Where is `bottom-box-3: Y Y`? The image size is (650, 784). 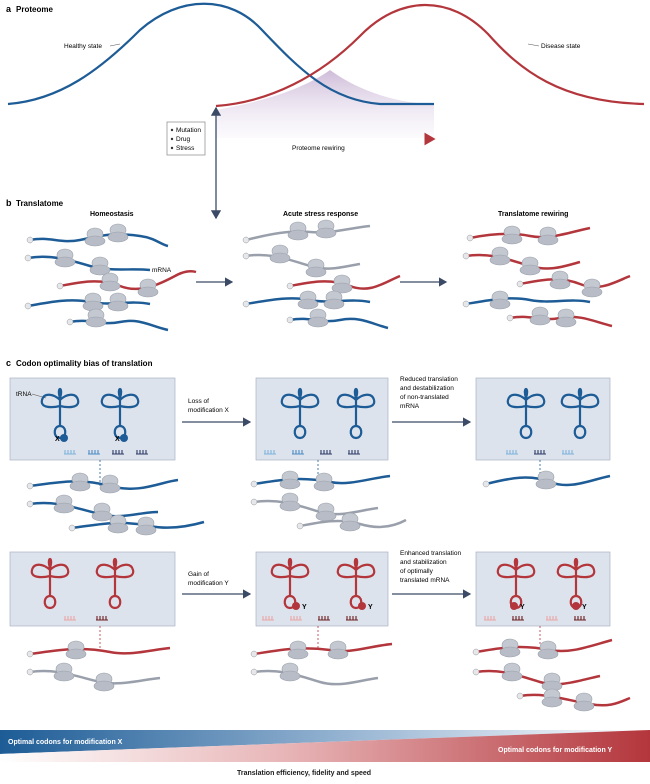
bottom-box-3: Y Y is located at coordinates (543, 589).